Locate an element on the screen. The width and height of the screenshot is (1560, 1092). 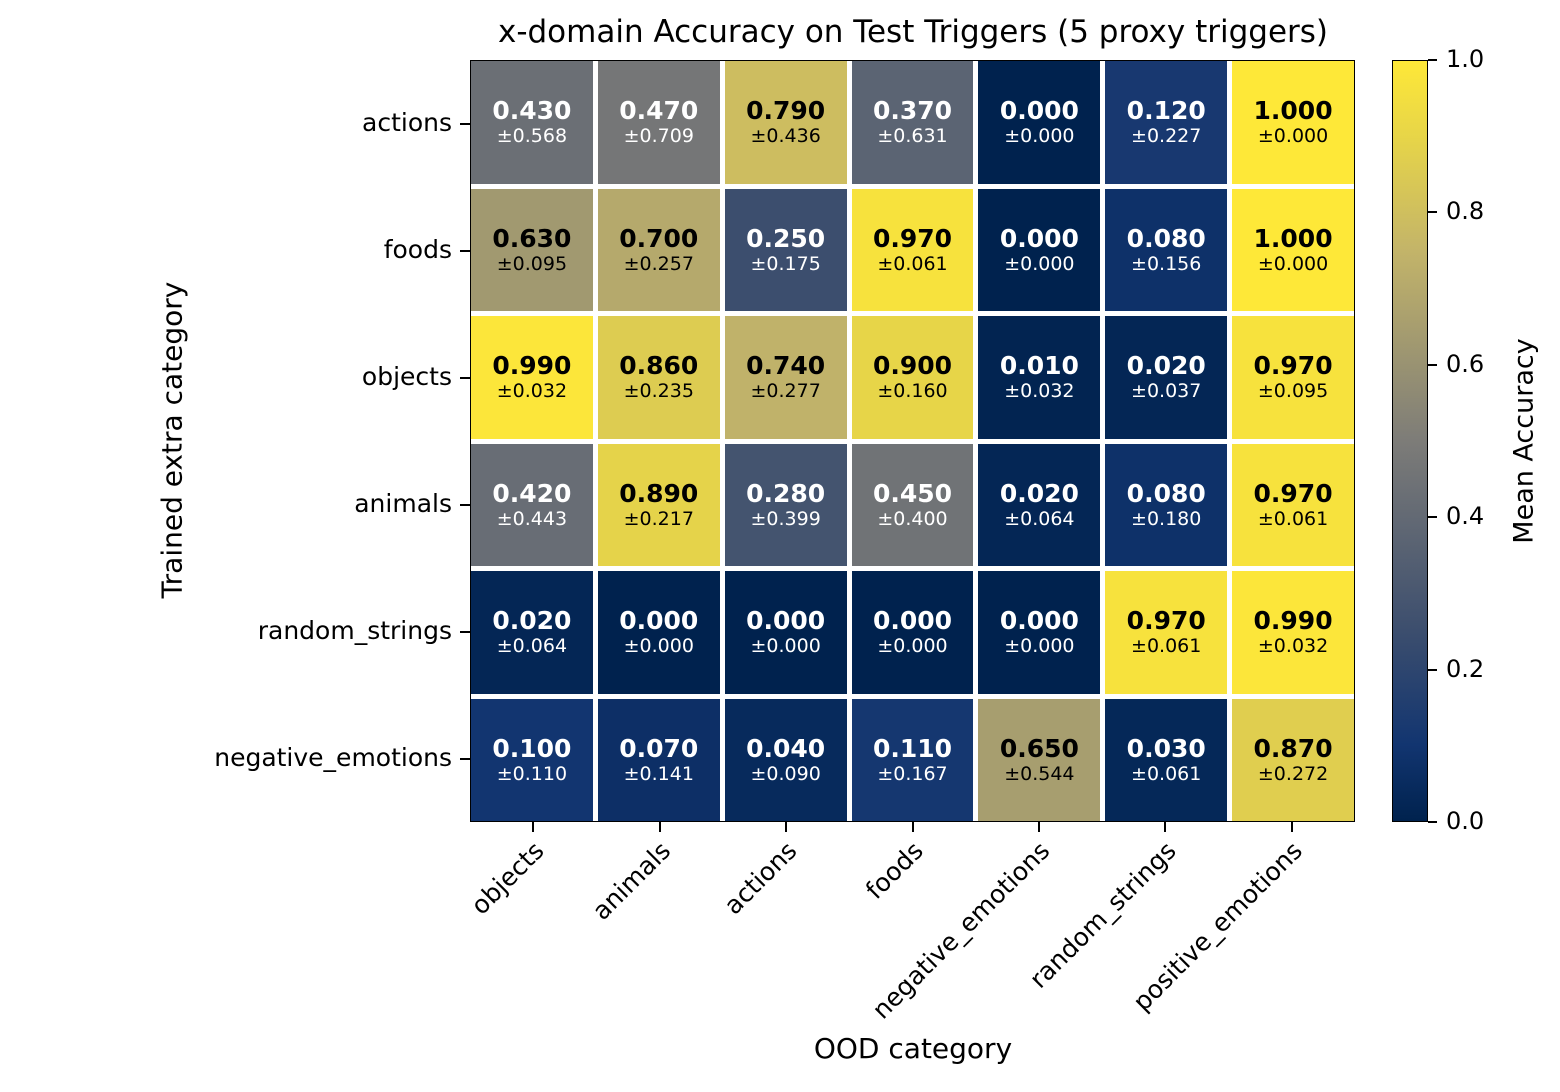
heatmap-cell: 0.040 ±0.090 is located at coordinates (785, 759).